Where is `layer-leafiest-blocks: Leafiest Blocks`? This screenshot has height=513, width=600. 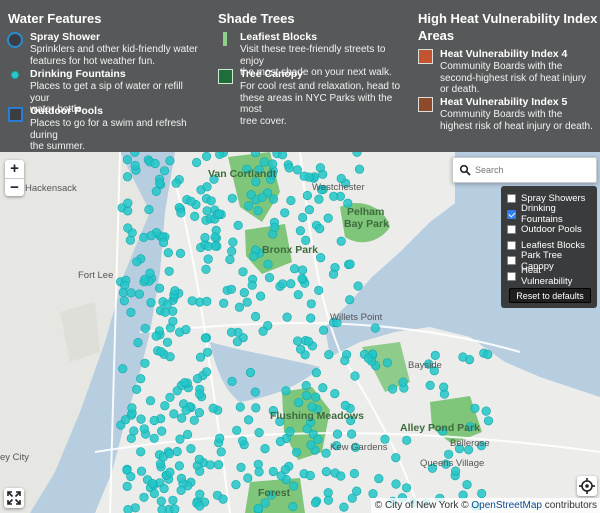 layer-leafiest-blocks: Leafiest Blocks is located at coordinates (549, 246).